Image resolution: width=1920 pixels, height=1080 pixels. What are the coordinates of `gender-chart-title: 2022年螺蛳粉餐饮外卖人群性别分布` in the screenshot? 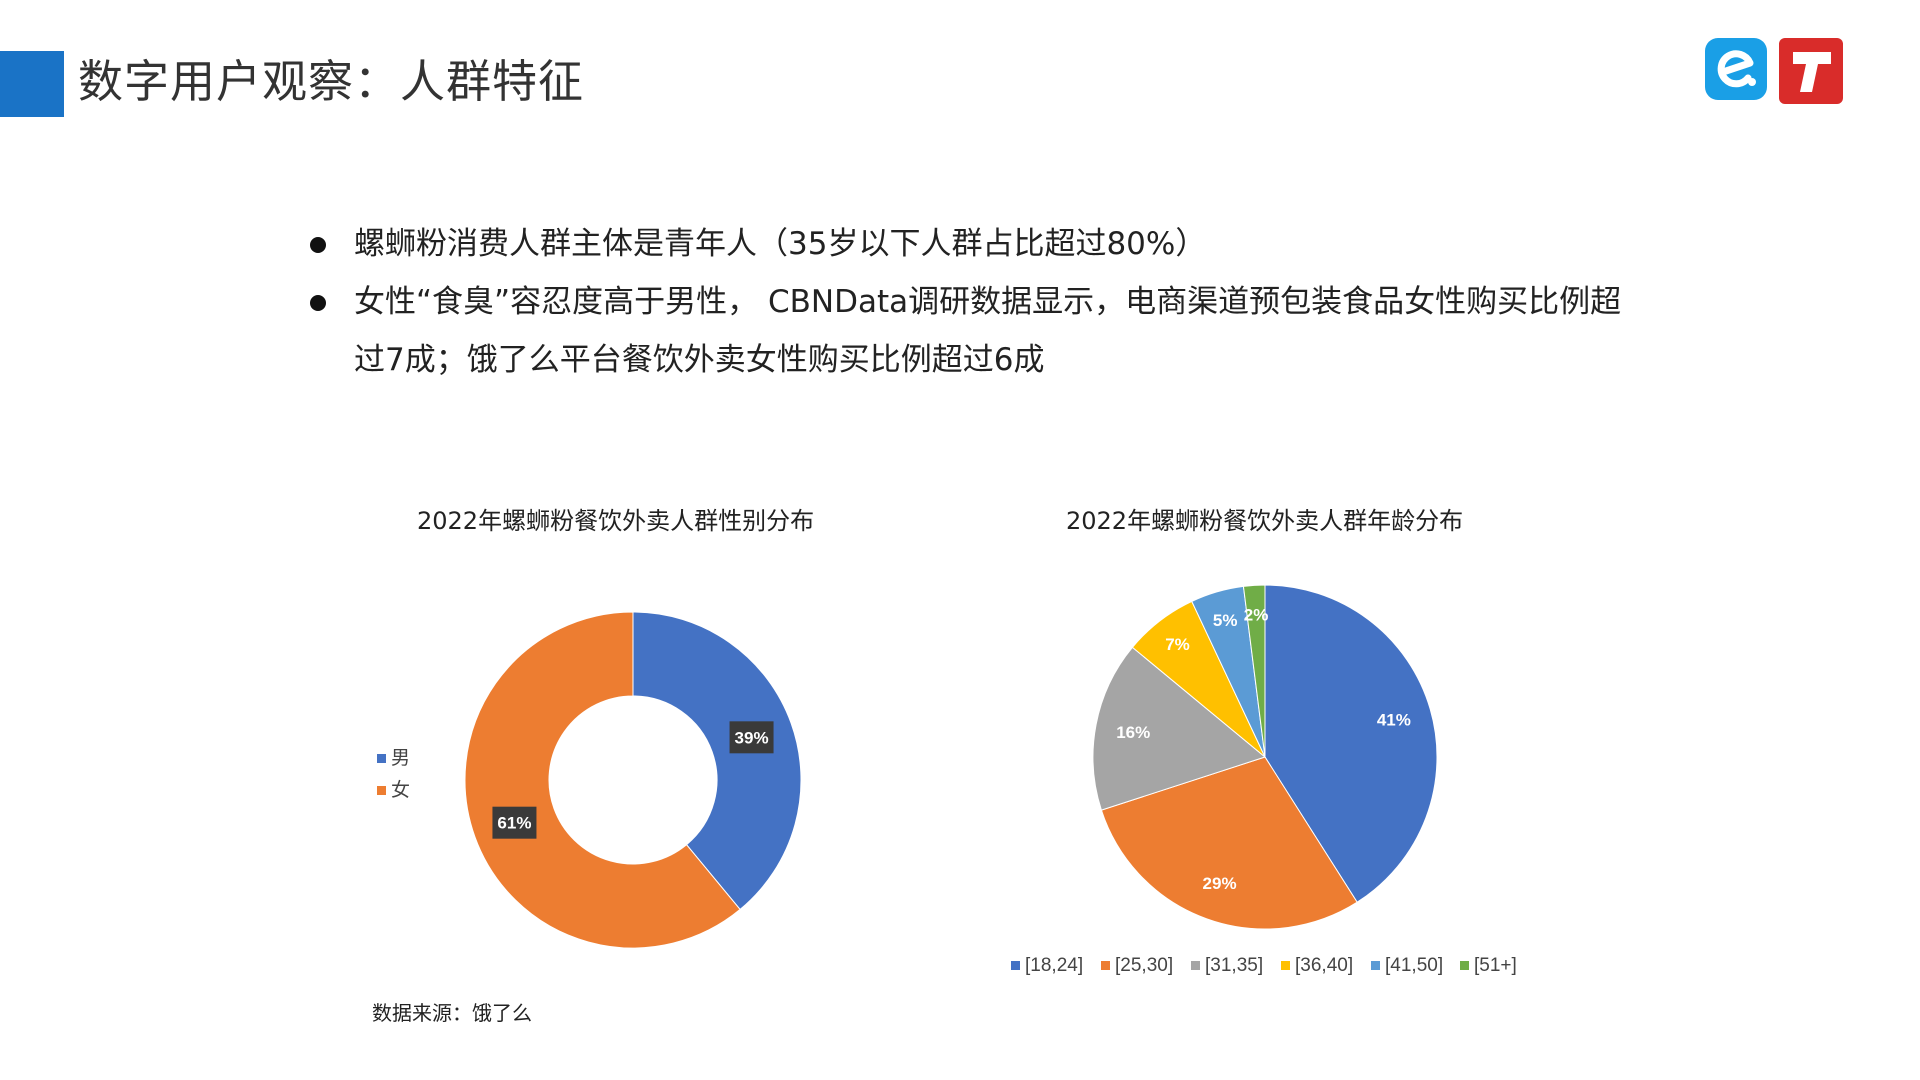 It's located at (616, 521).